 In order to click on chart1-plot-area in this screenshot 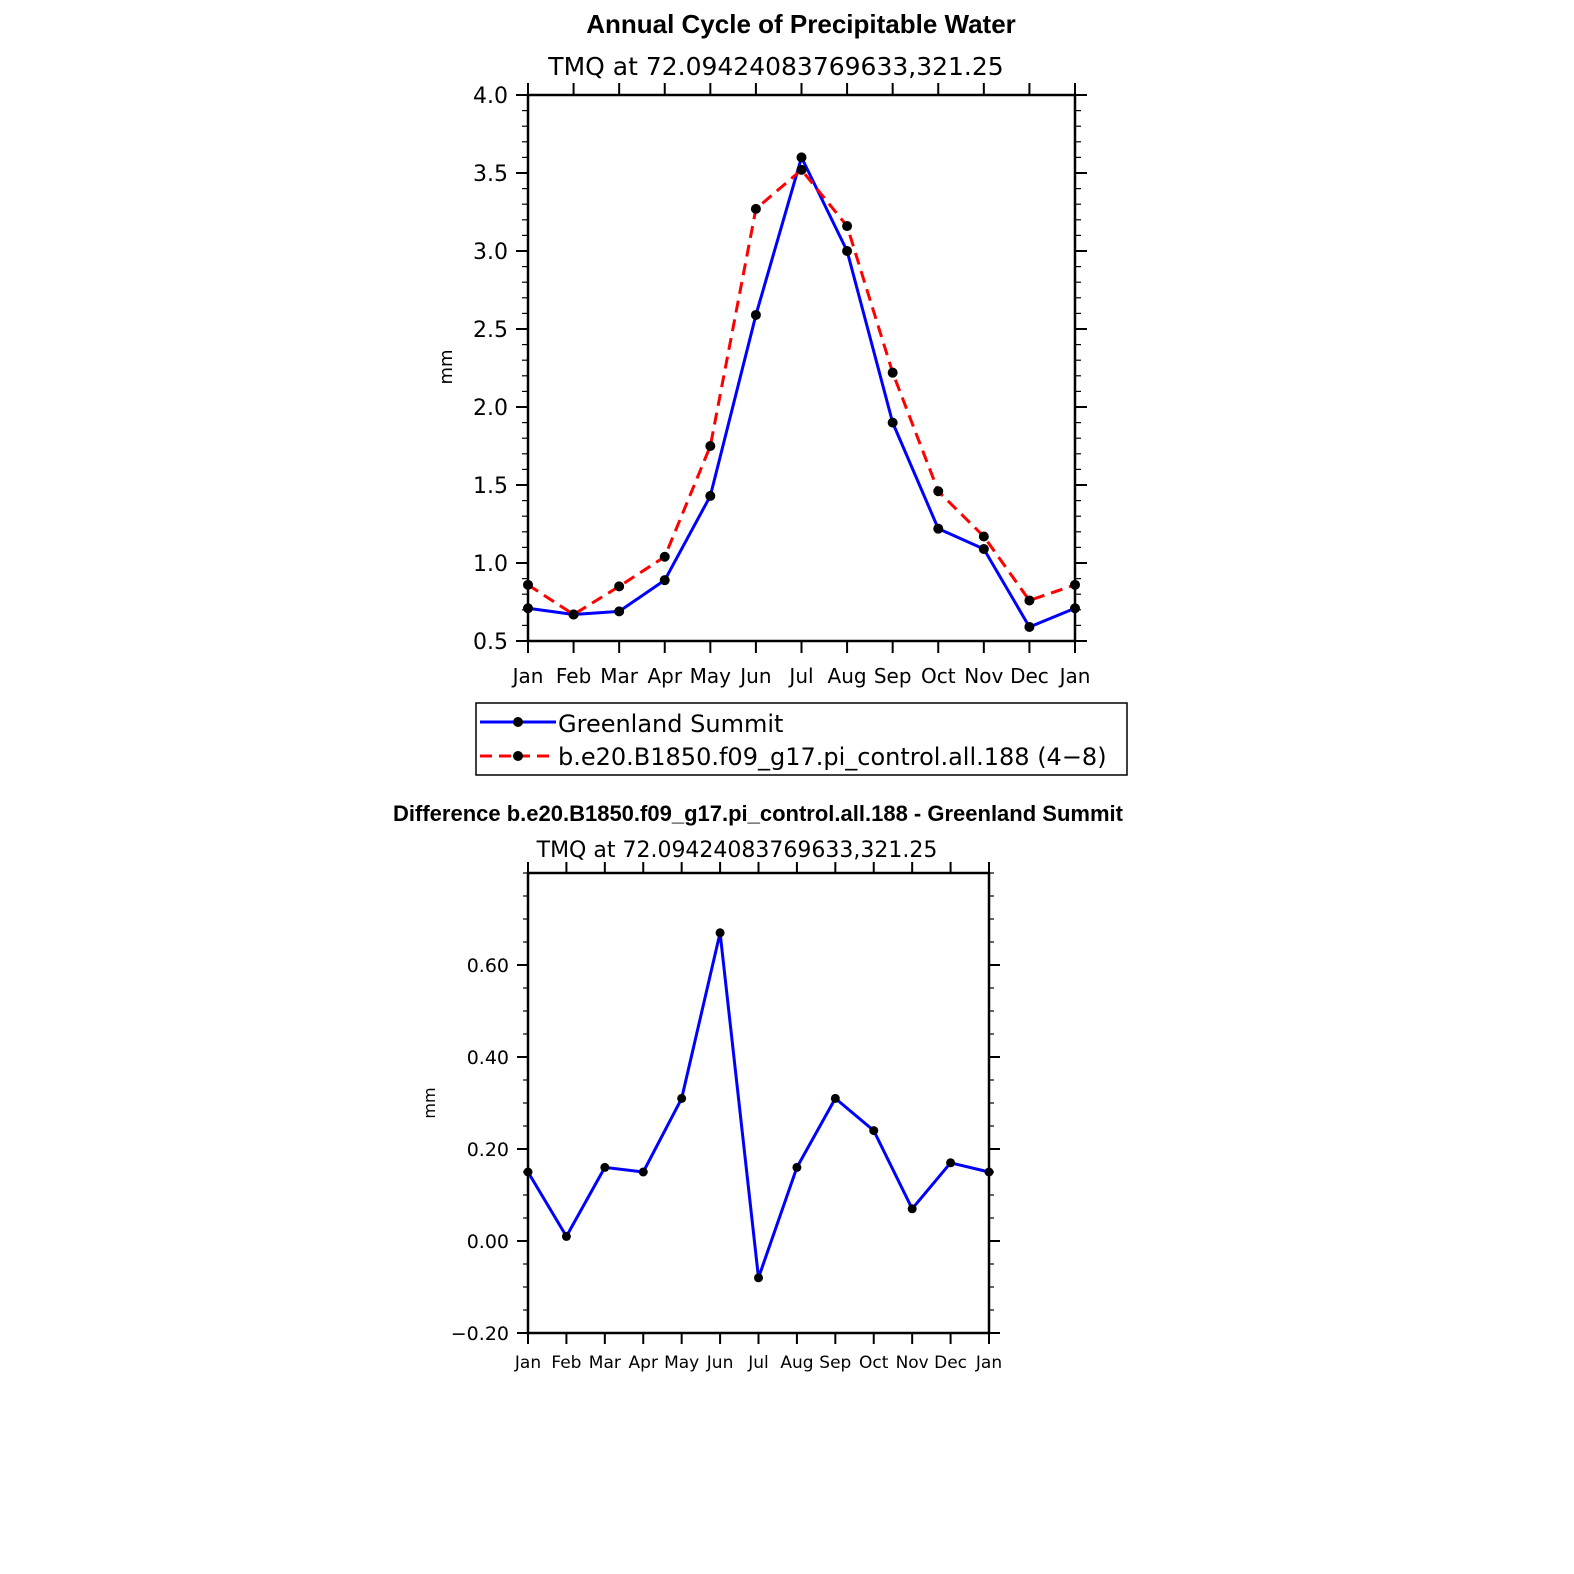, I will do `click(801, 392)`.